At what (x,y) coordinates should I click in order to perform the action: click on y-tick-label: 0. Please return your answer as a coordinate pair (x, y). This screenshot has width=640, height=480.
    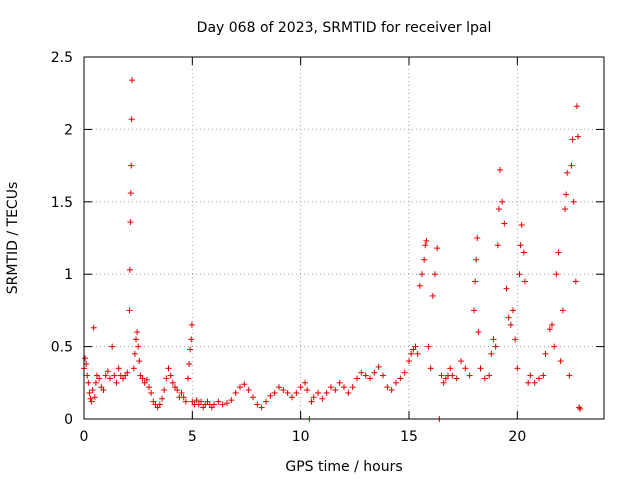
    Looking at the image, I should click on (68, 420).